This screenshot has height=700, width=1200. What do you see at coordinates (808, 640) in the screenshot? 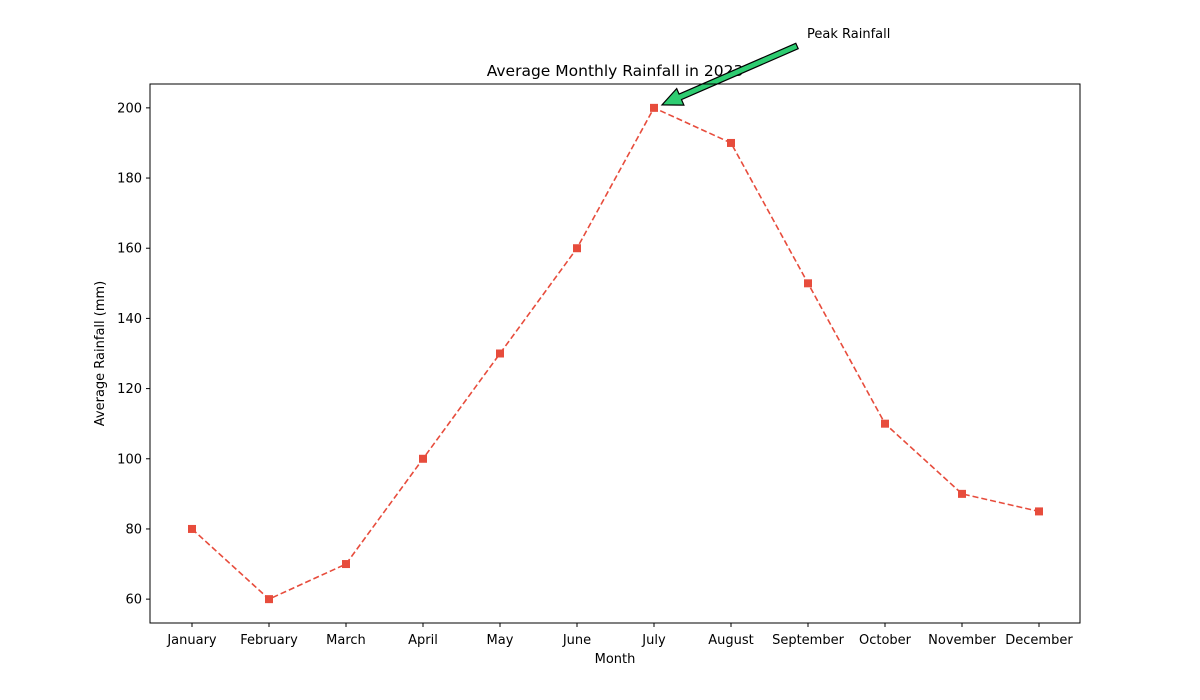
I see `x-tick-label: September` at bounding box center [808, 640].